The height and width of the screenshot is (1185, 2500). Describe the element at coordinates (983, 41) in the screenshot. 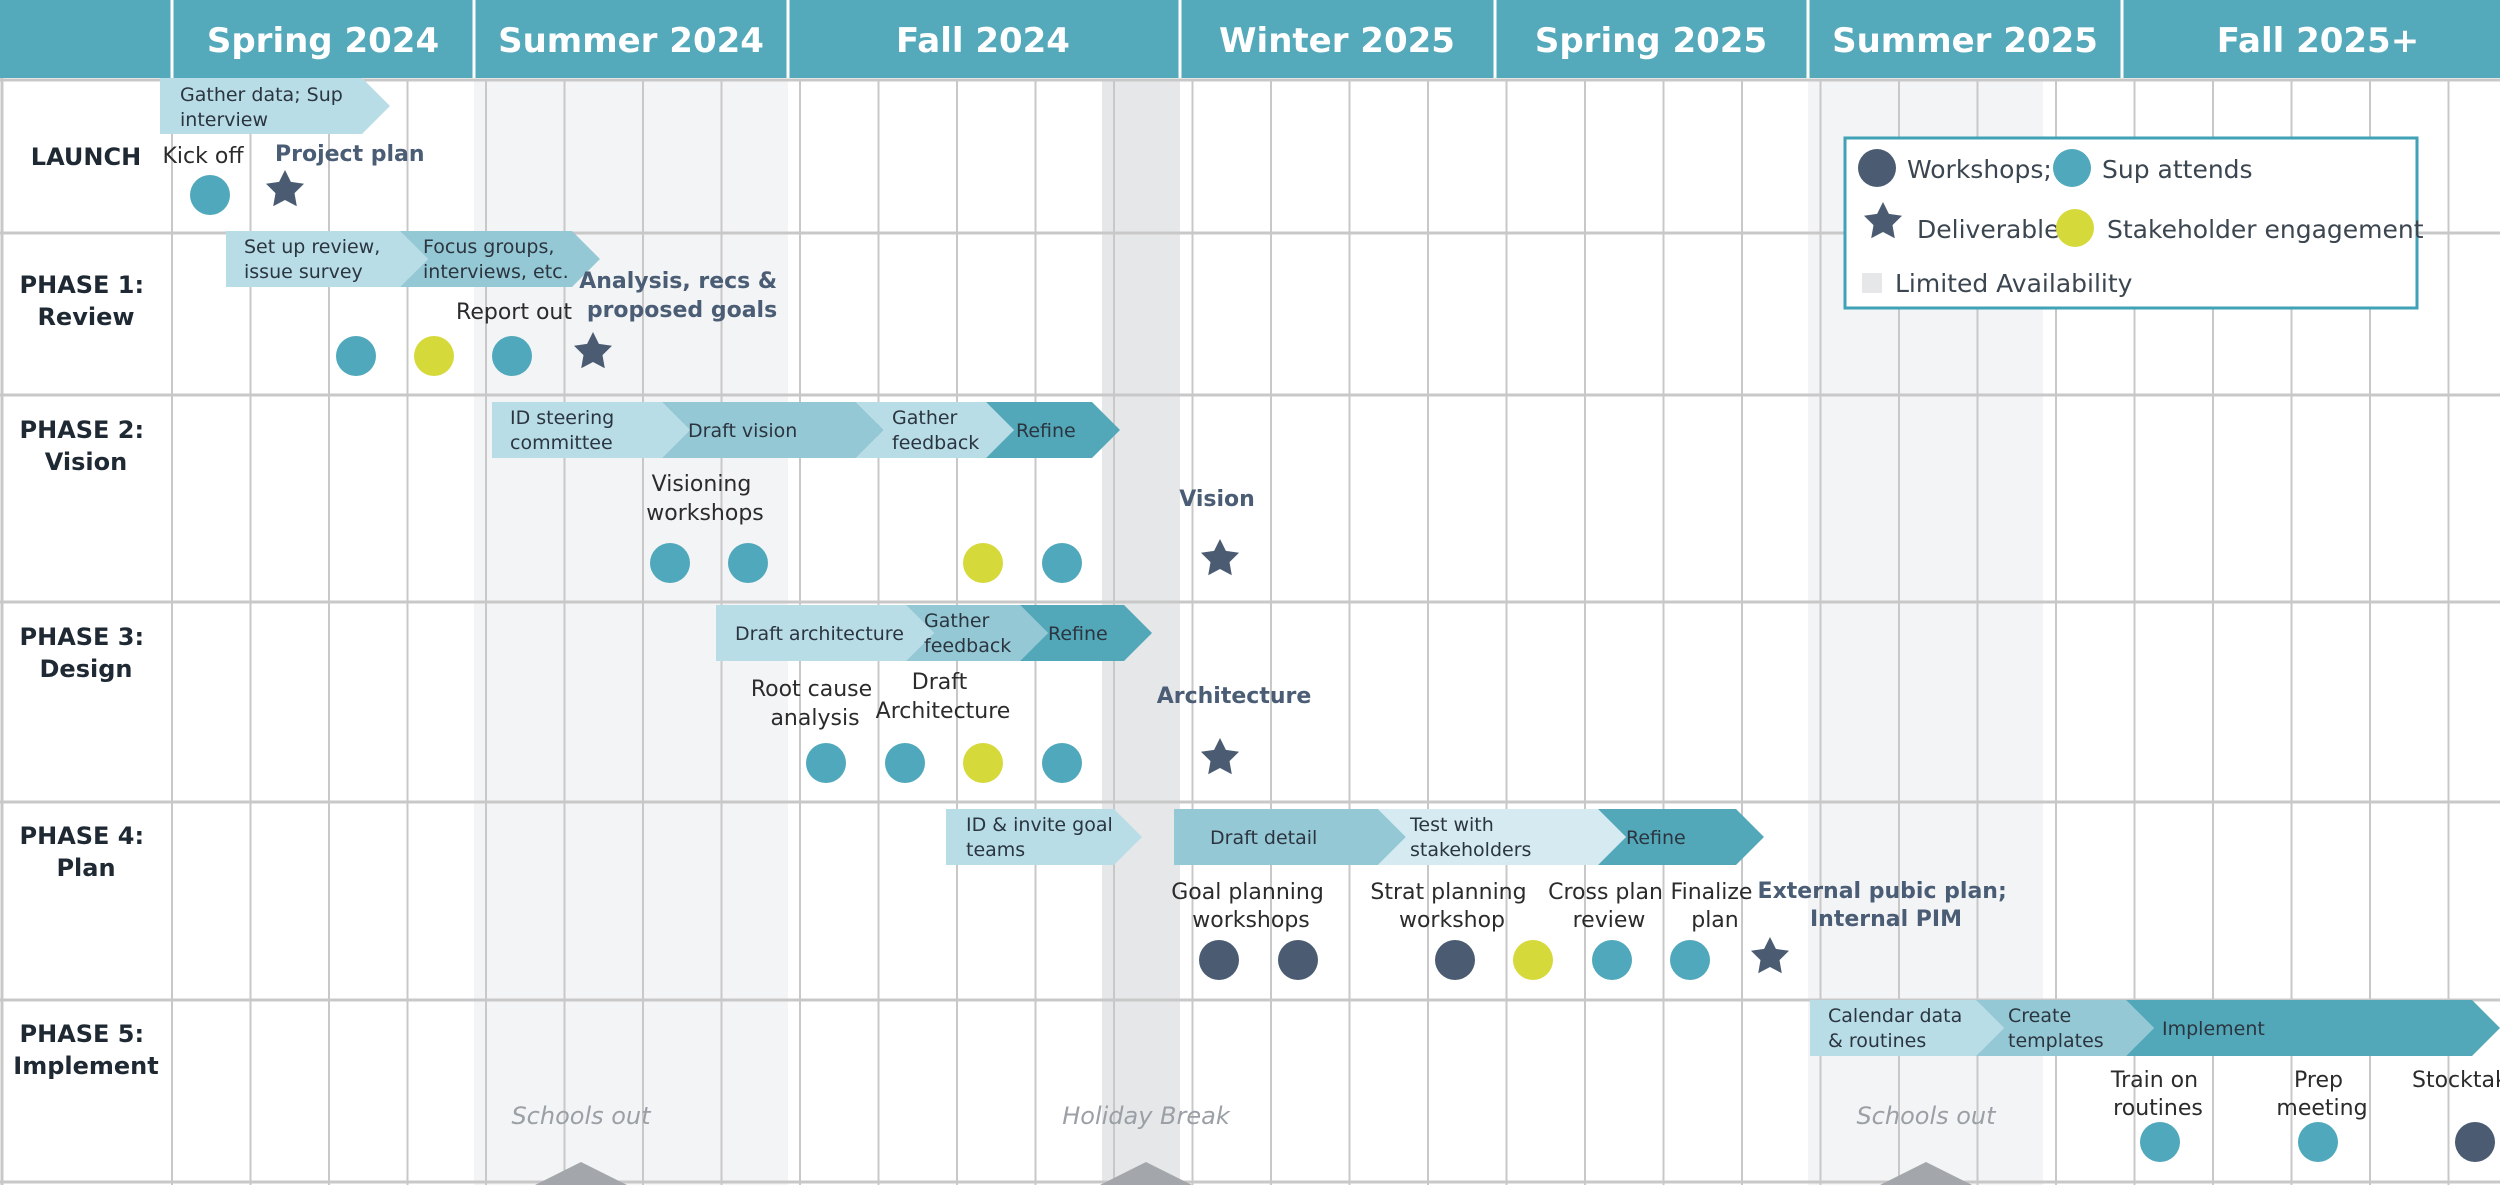

I see `season-fall-2024: Fall 2024` at that location.